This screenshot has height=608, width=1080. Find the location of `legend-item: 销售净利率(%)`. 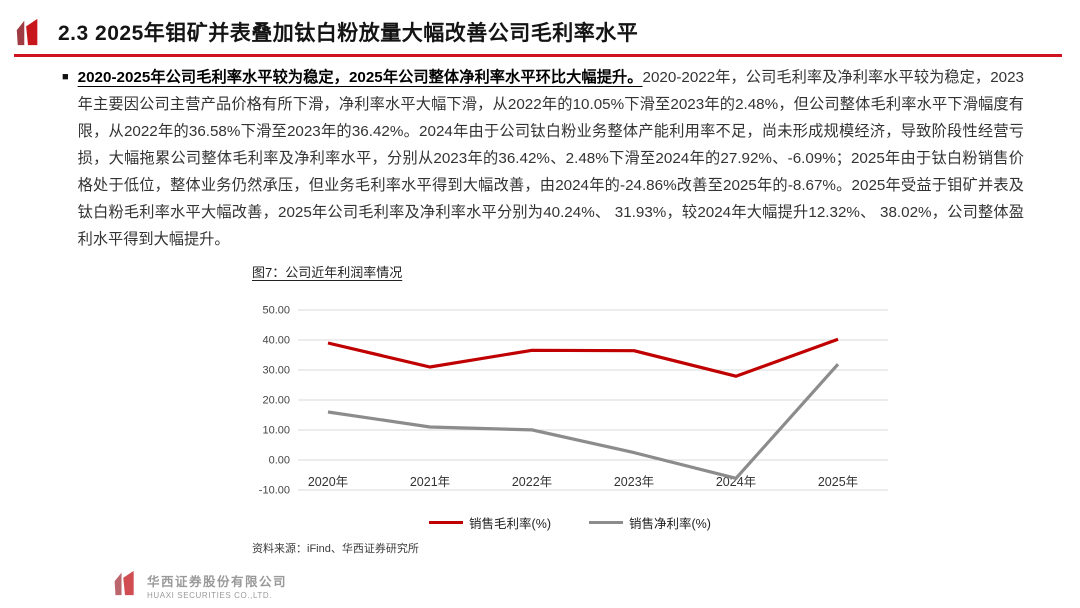

legend-item: 销售净利率(%) is located at coordinates (650, 522).